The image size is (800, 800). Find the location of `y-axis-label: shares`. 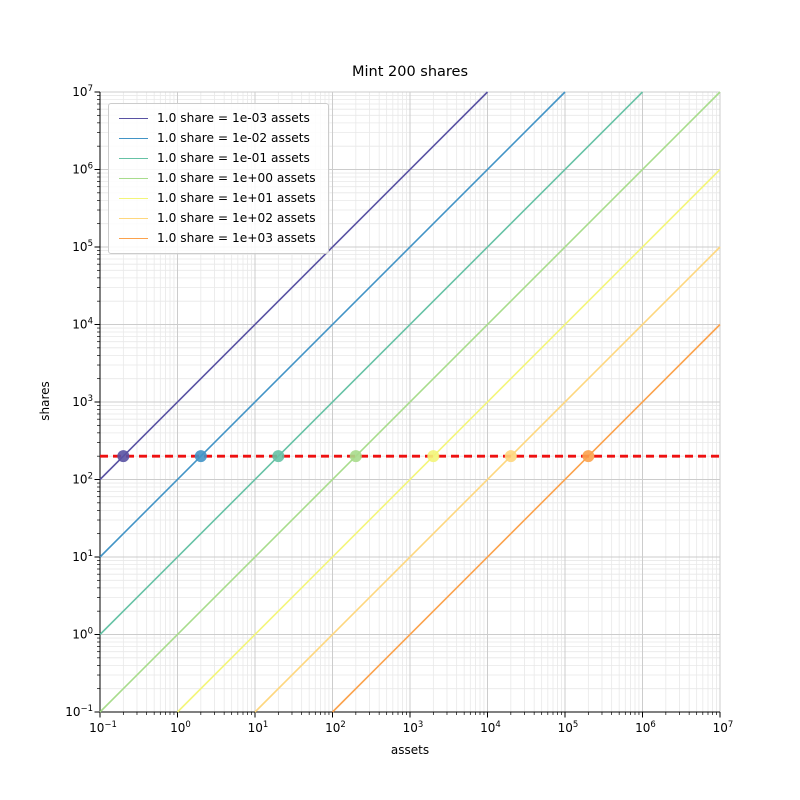

y-axis-label: shares is located at coordinates (45, 401).